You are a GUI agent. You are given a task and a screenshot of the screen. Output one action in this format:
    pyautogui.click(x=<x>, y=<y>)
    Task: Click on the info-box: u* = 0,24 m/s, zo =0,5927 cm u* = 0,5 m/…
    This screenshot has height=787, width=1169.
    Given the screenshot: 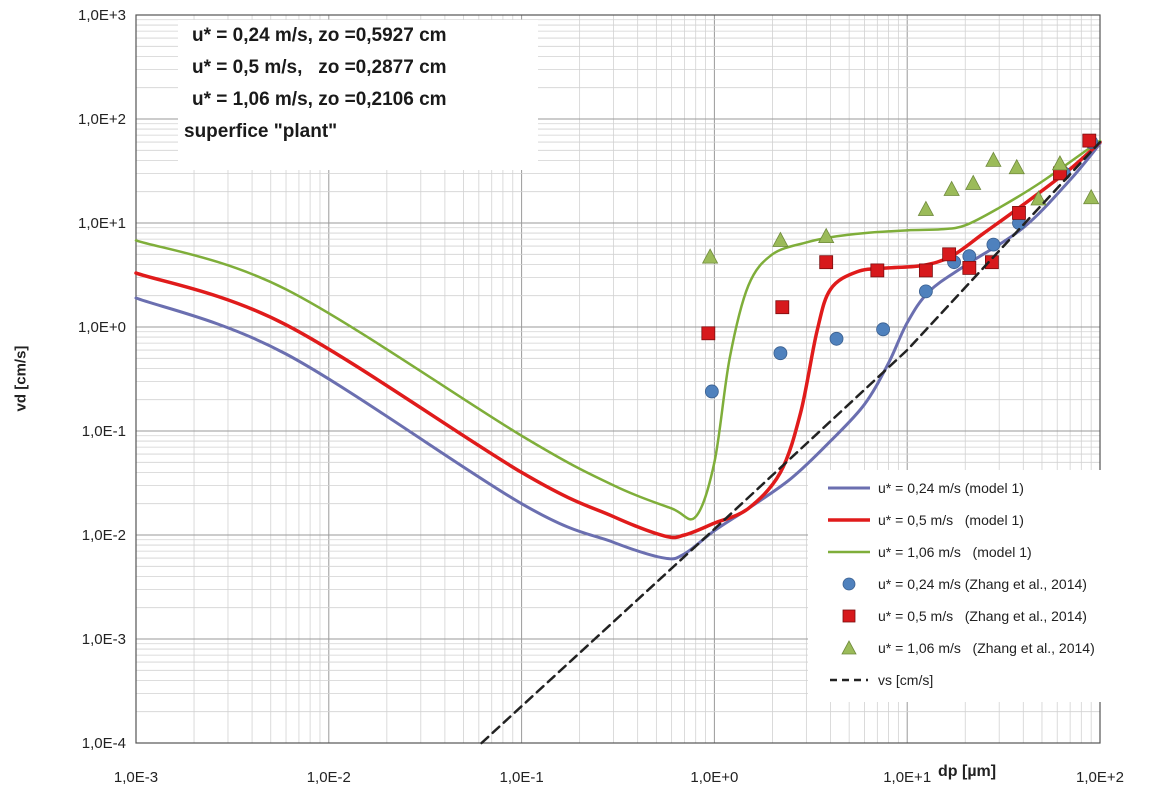 What is the action you would take?
    pyautogui.click(x=358, y=95)
    